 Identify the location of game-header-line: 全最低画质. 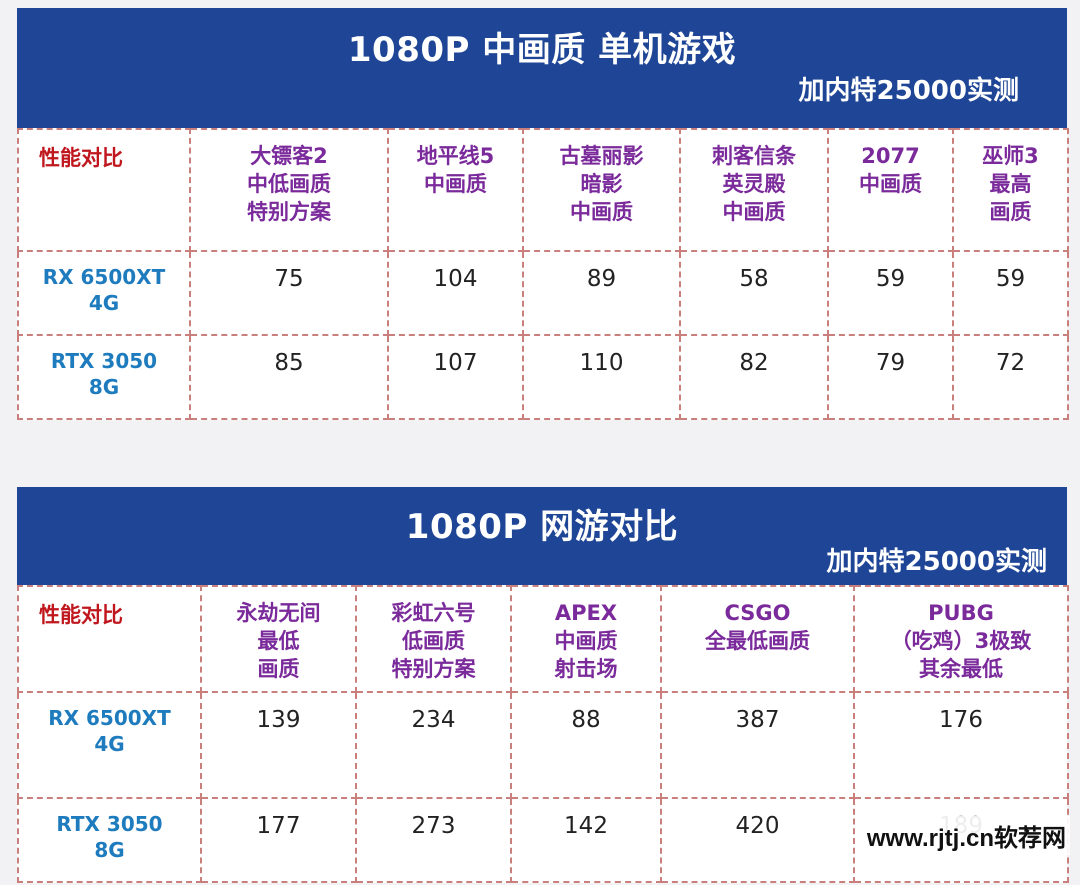
(757, 641).